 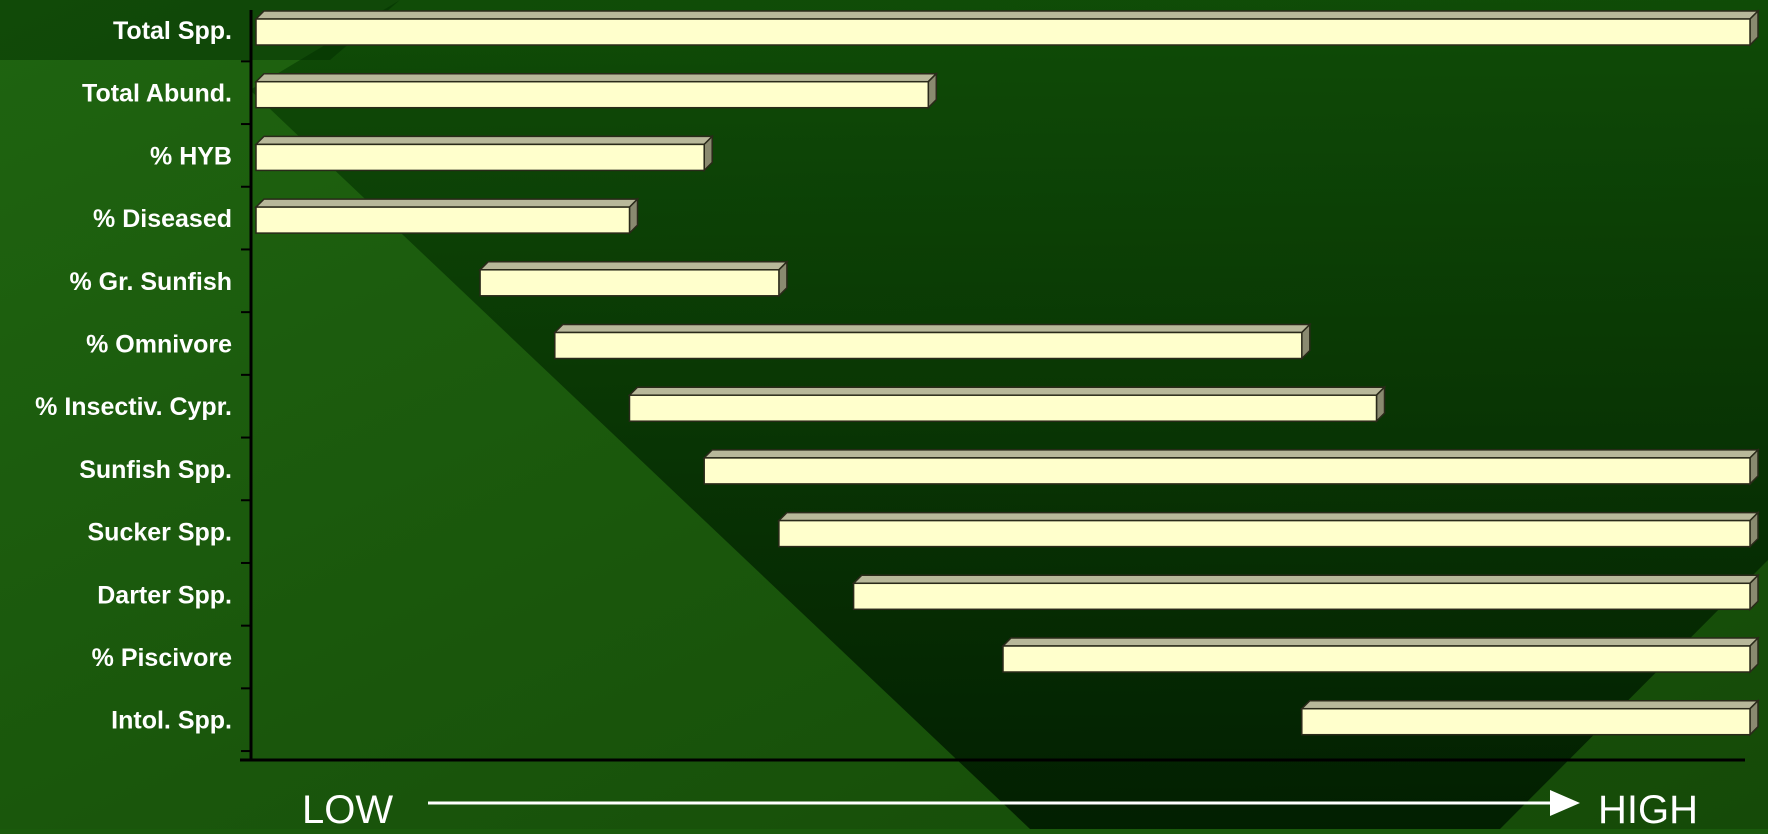 What do you see at coordinates (171, 721) in the screenshot?
I see `category-label: Intol. Spp.` at bounding box center [171, 721].